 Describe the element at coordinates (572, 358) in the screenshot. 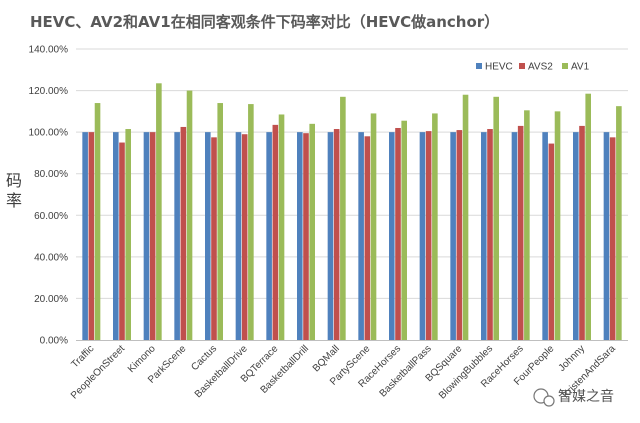

I see `x-tick-label: Johnny` at that location.